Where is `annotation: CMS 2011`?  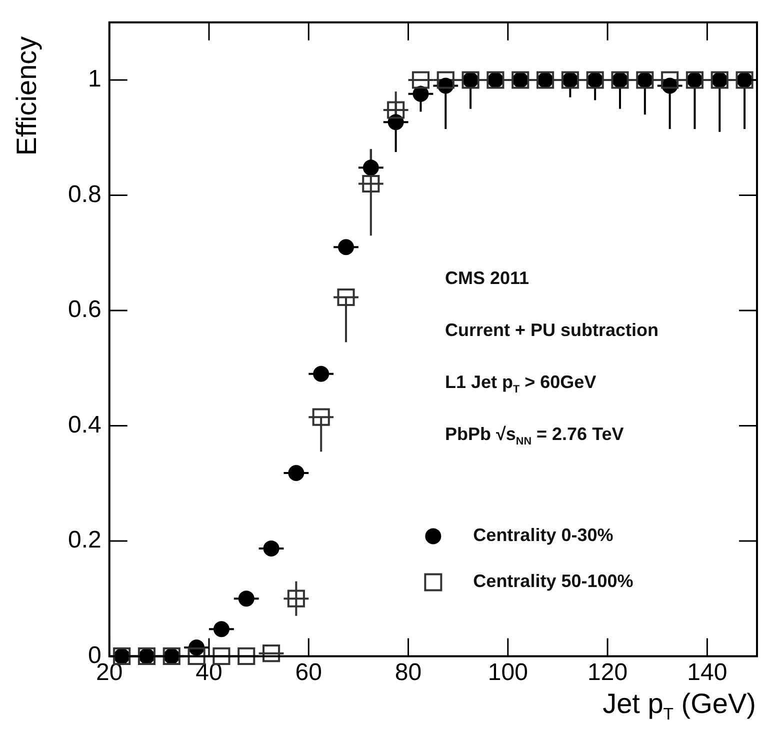 annotation: CMS 2011 is located at coordinates (487, 278).